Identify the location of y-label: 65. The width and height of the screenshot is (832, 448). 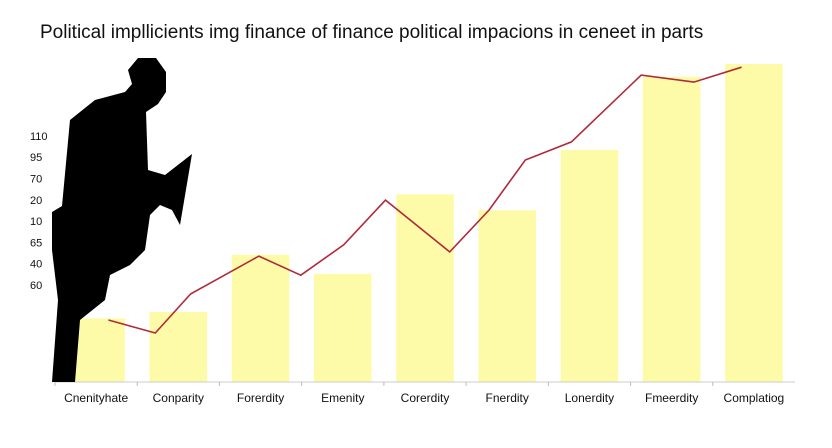
(36, 243).